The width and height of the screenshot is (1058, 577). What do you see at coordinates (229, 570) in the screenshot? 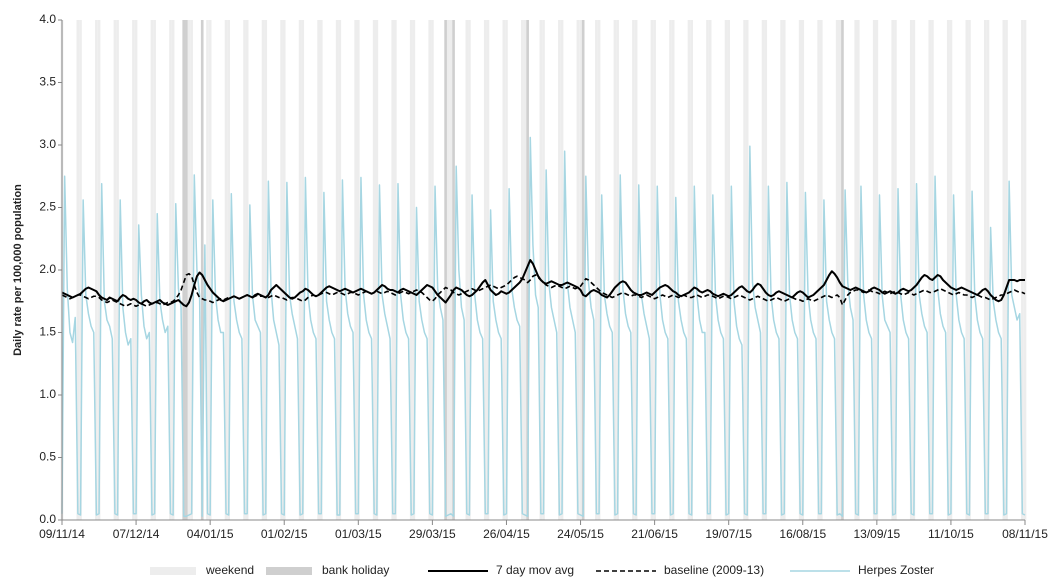
I see `legend-label: weekend` at bounding box center [229, 570].